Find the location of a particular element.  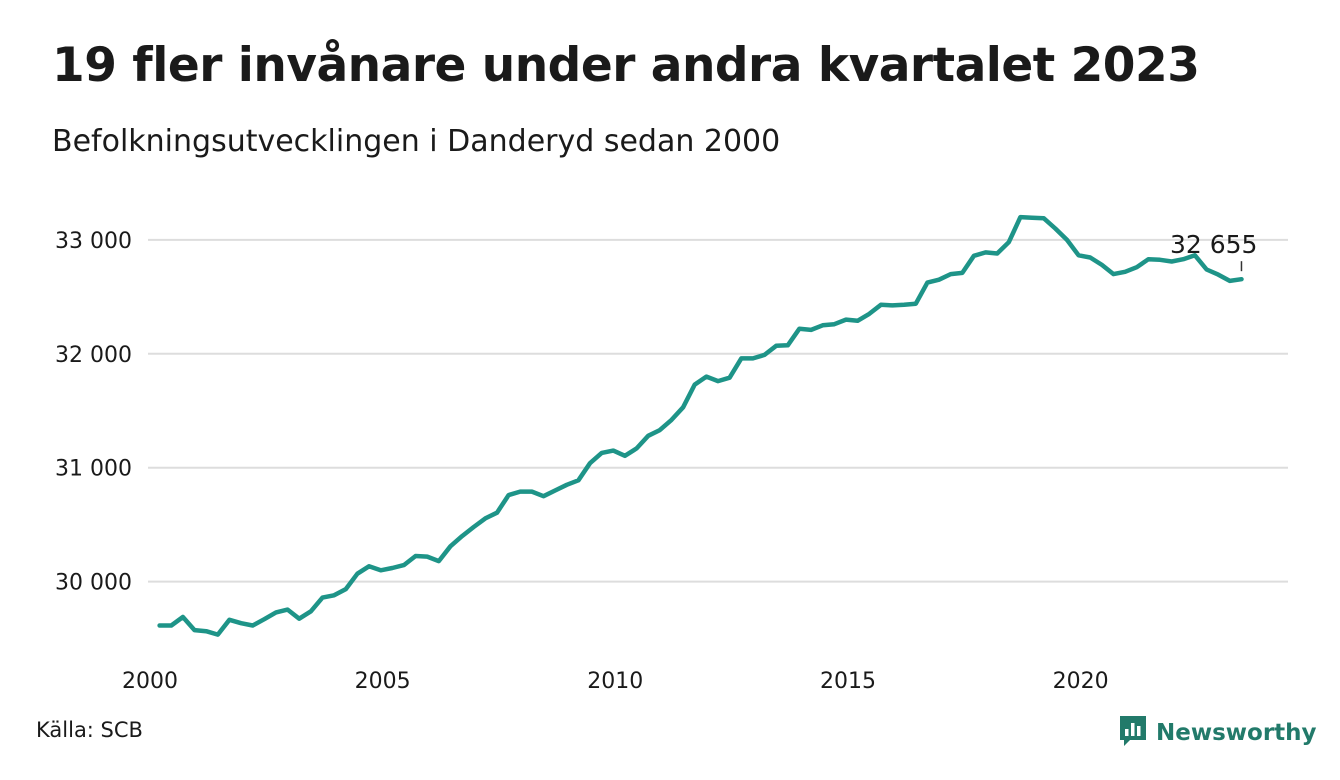

x-tick-label: 2005 is located at coordinates (383, 681).